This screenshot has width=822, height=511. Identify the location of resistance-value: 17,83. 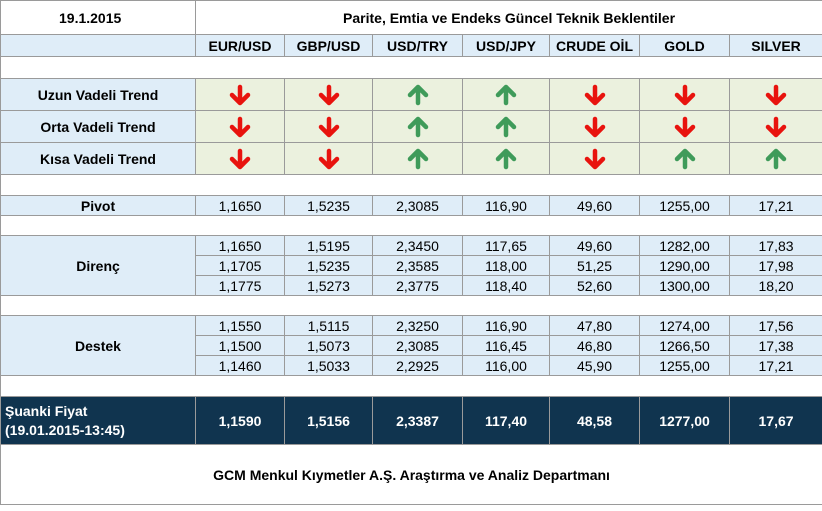
(775, 245).